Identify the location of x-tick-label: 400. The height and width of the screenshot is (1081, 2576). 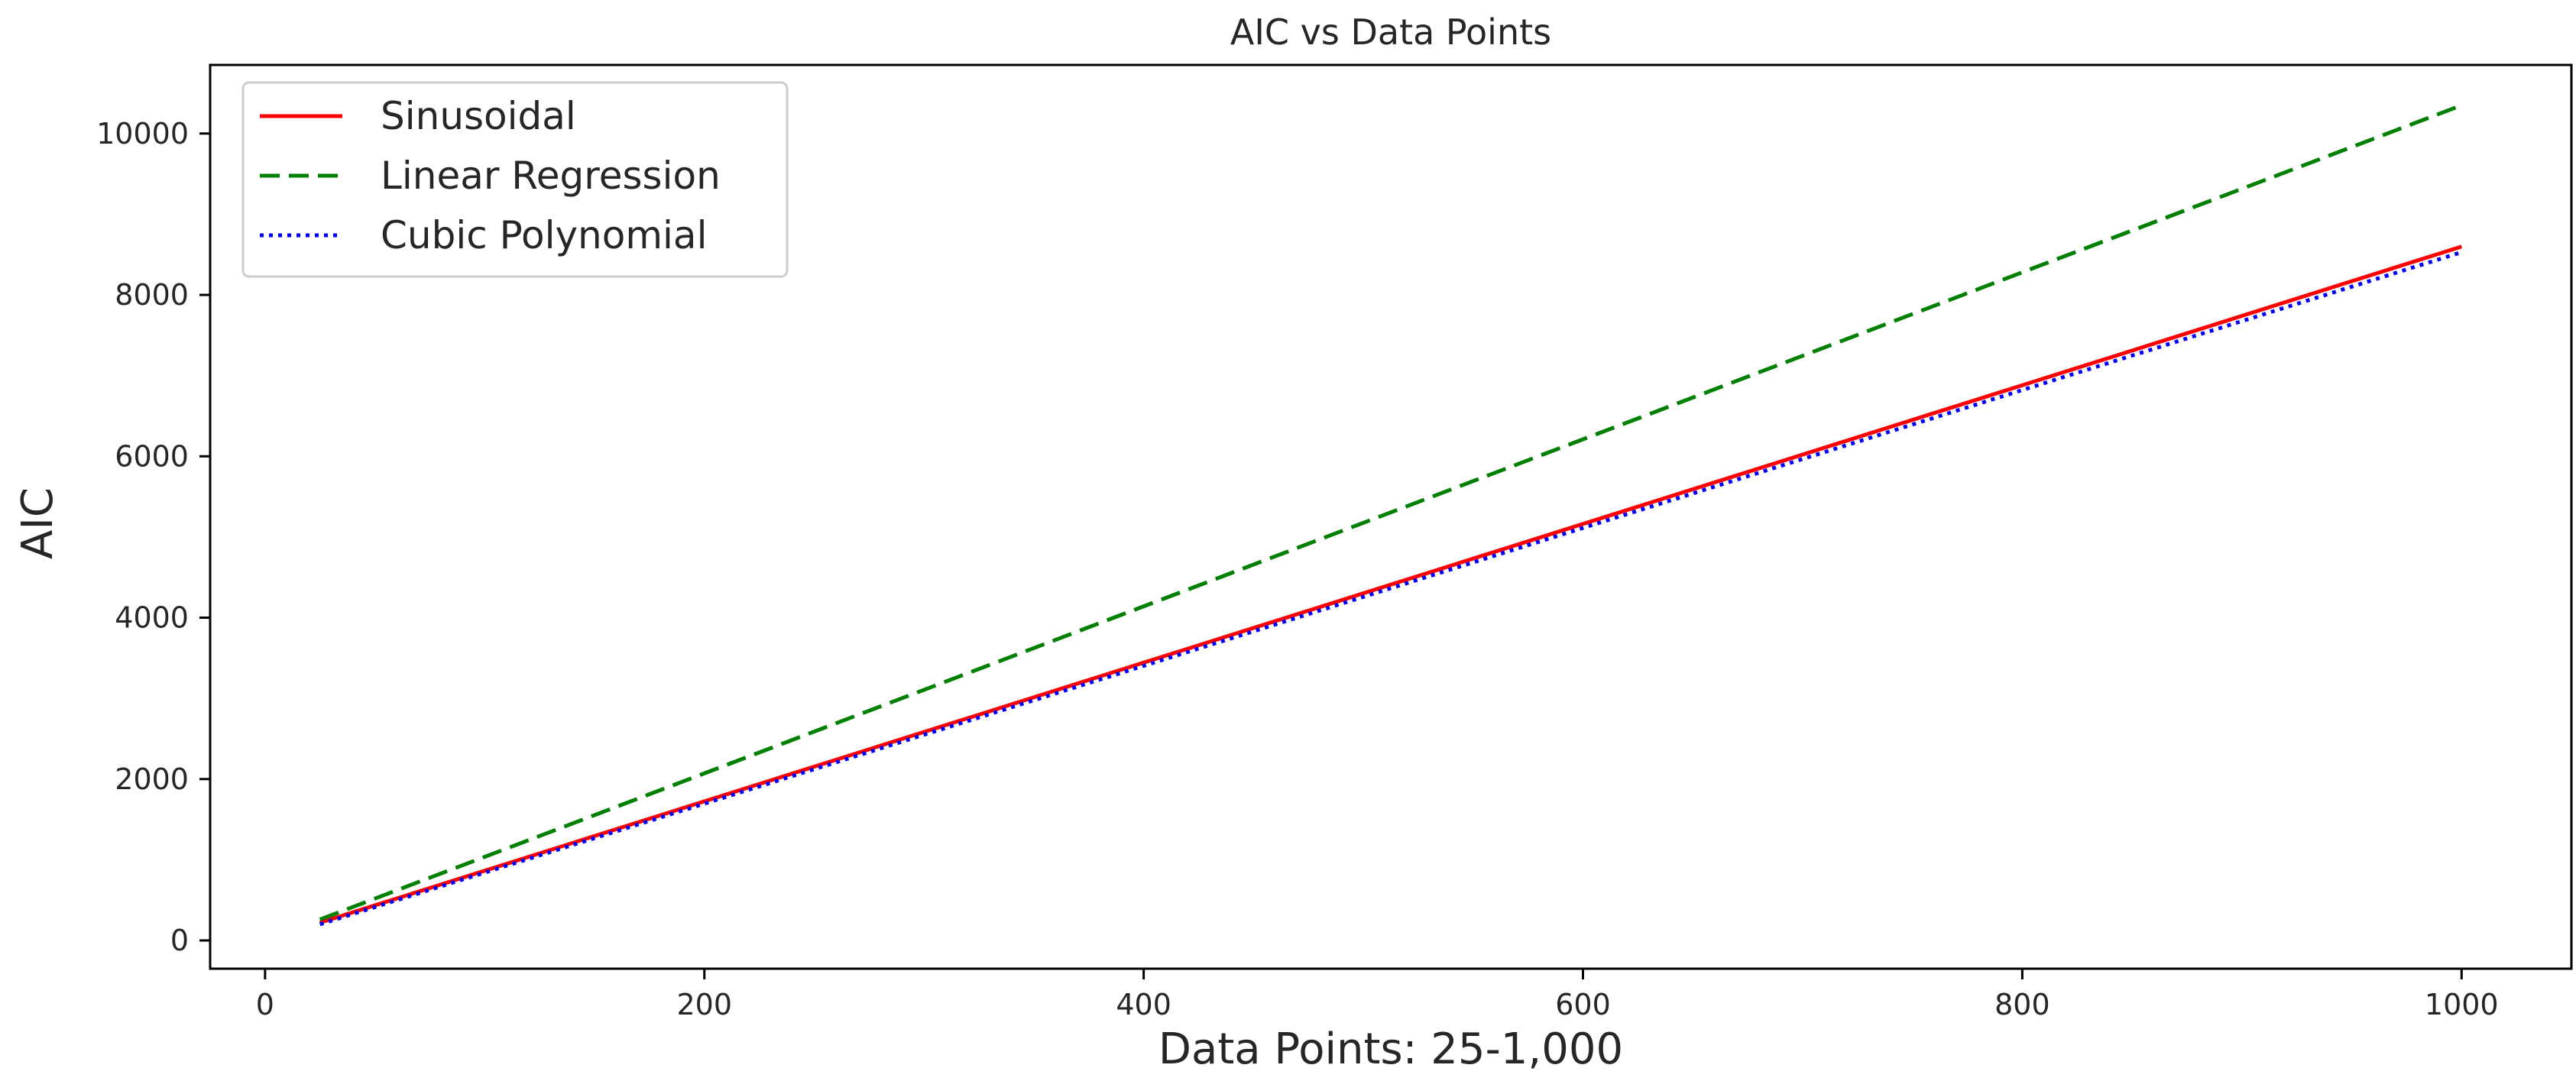
(1144, 1004).